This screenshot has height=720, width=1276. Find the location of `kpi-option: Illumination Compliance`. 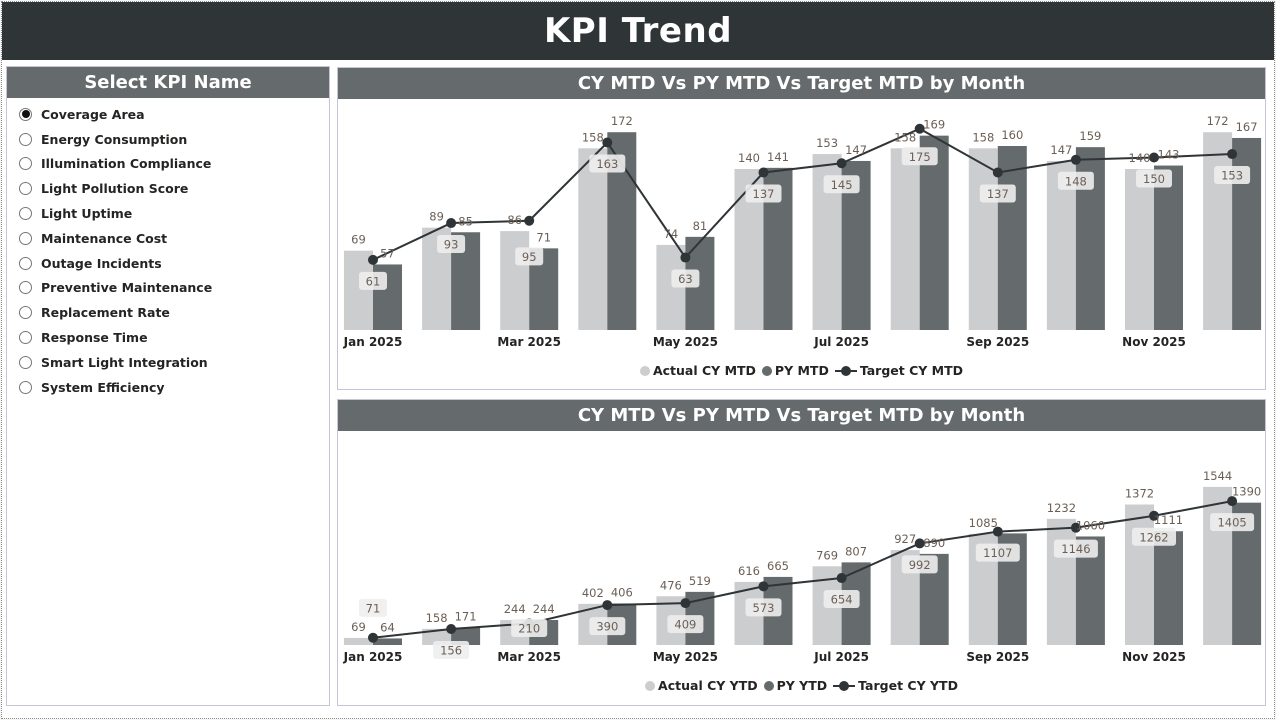

kpi-option: Illumination Compliance is located at coordinates (174, 164).